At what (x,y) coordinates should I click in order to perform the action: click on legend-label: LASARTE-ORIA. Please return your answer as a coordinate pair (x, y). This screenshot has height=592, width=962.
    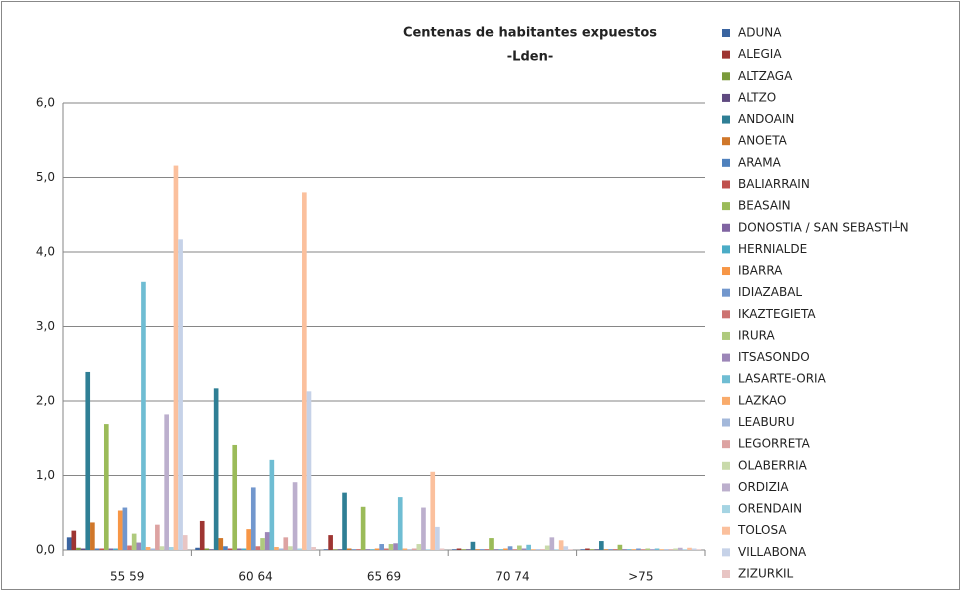
    Looking at the image, I should click on (782, 379).